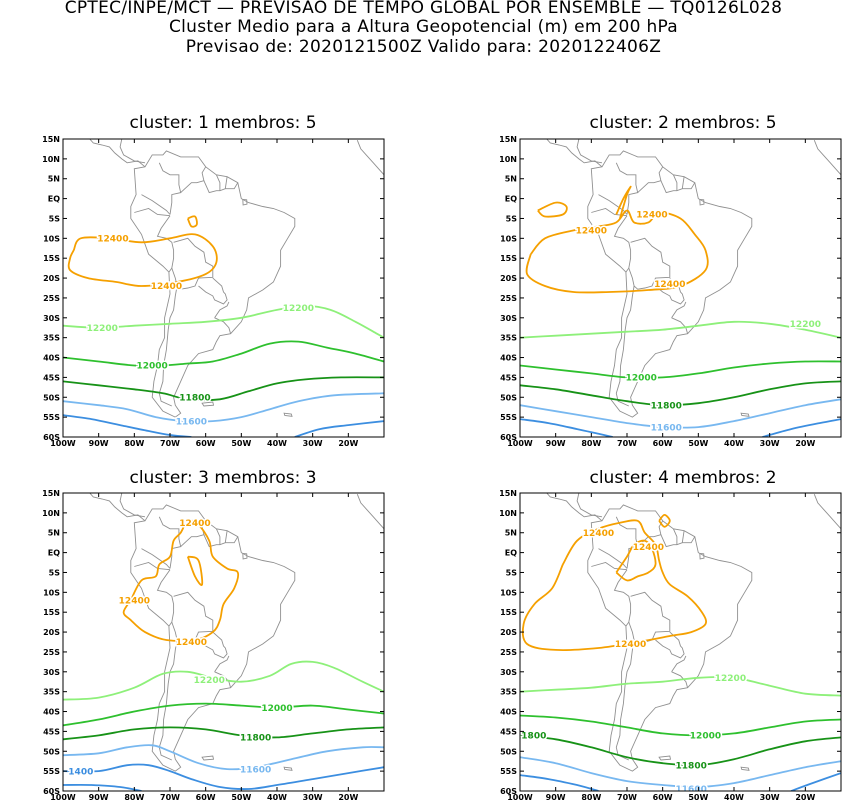 The height and width of the screenshot is (803, 847). I want to click on coastline-falklands, so click(208, 758).